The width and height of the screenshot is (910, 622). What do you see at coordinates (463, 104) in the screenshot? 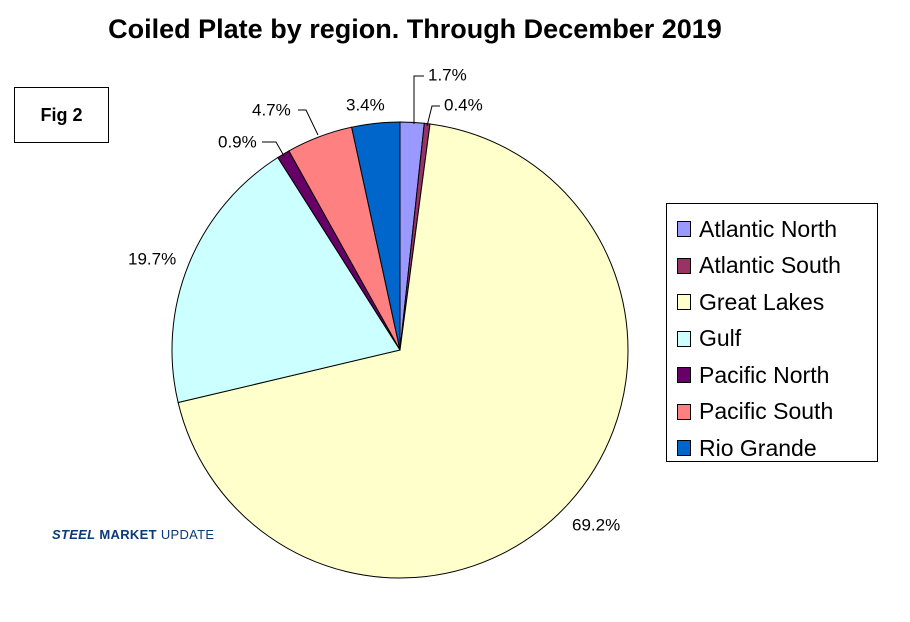
I see `data-label: 0.4%` at bounding box center [463, 104].